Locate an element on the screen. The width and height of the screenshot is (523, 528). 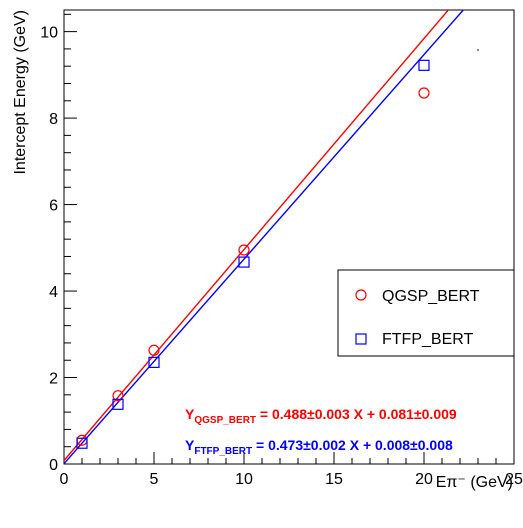
x-tick-label: 0 is located at coordinates (64, 479).